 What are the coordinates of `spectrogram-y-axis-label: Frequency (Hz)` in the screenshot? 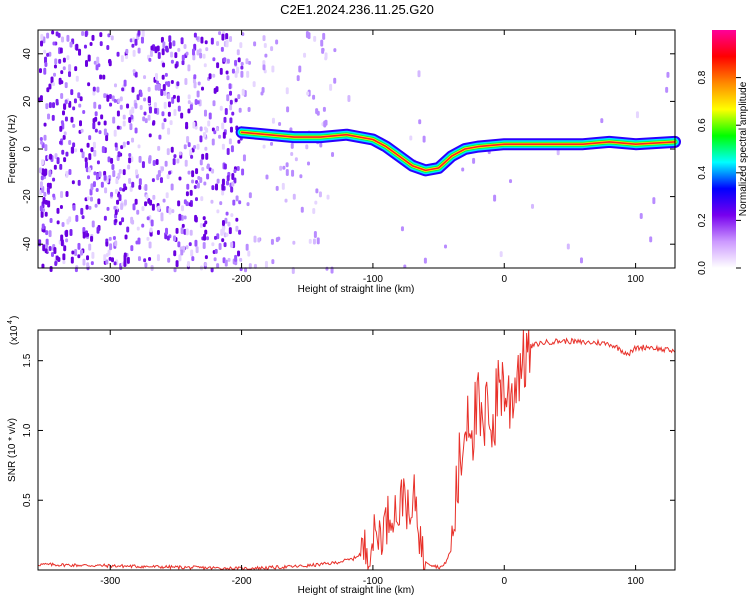 It's located at (12, 149).